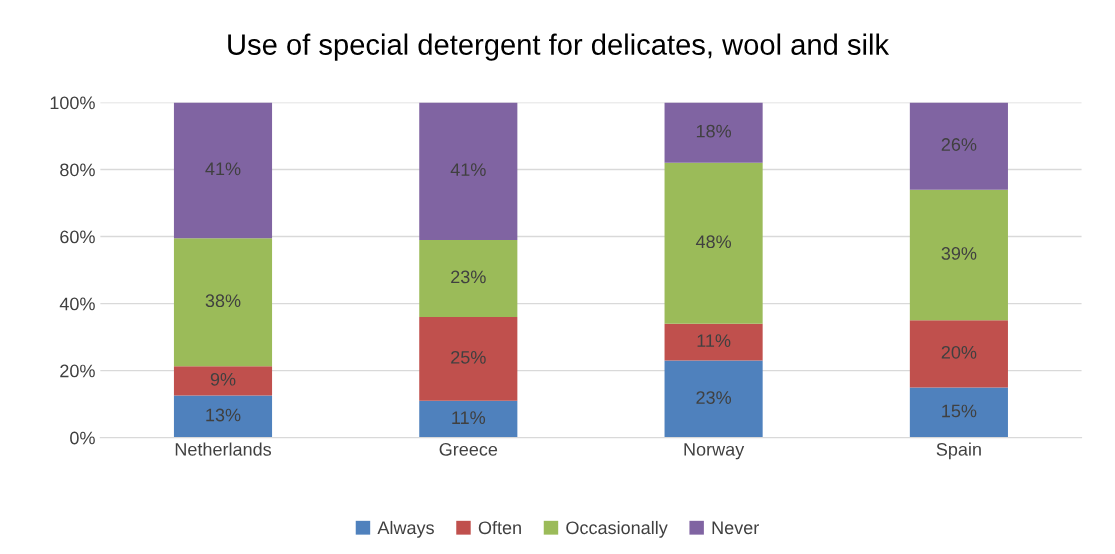  Describe the element at coordinates (617, 529) in the screenshot. I see `legend-label: Occasionally` at that location.